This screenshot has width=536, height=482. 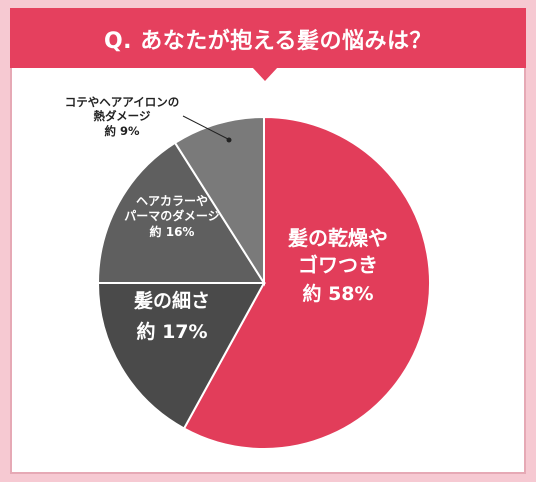 I want to click on question-banner: Q. あなたが抱える髪の悩みは？, so click(x=268, y=38).